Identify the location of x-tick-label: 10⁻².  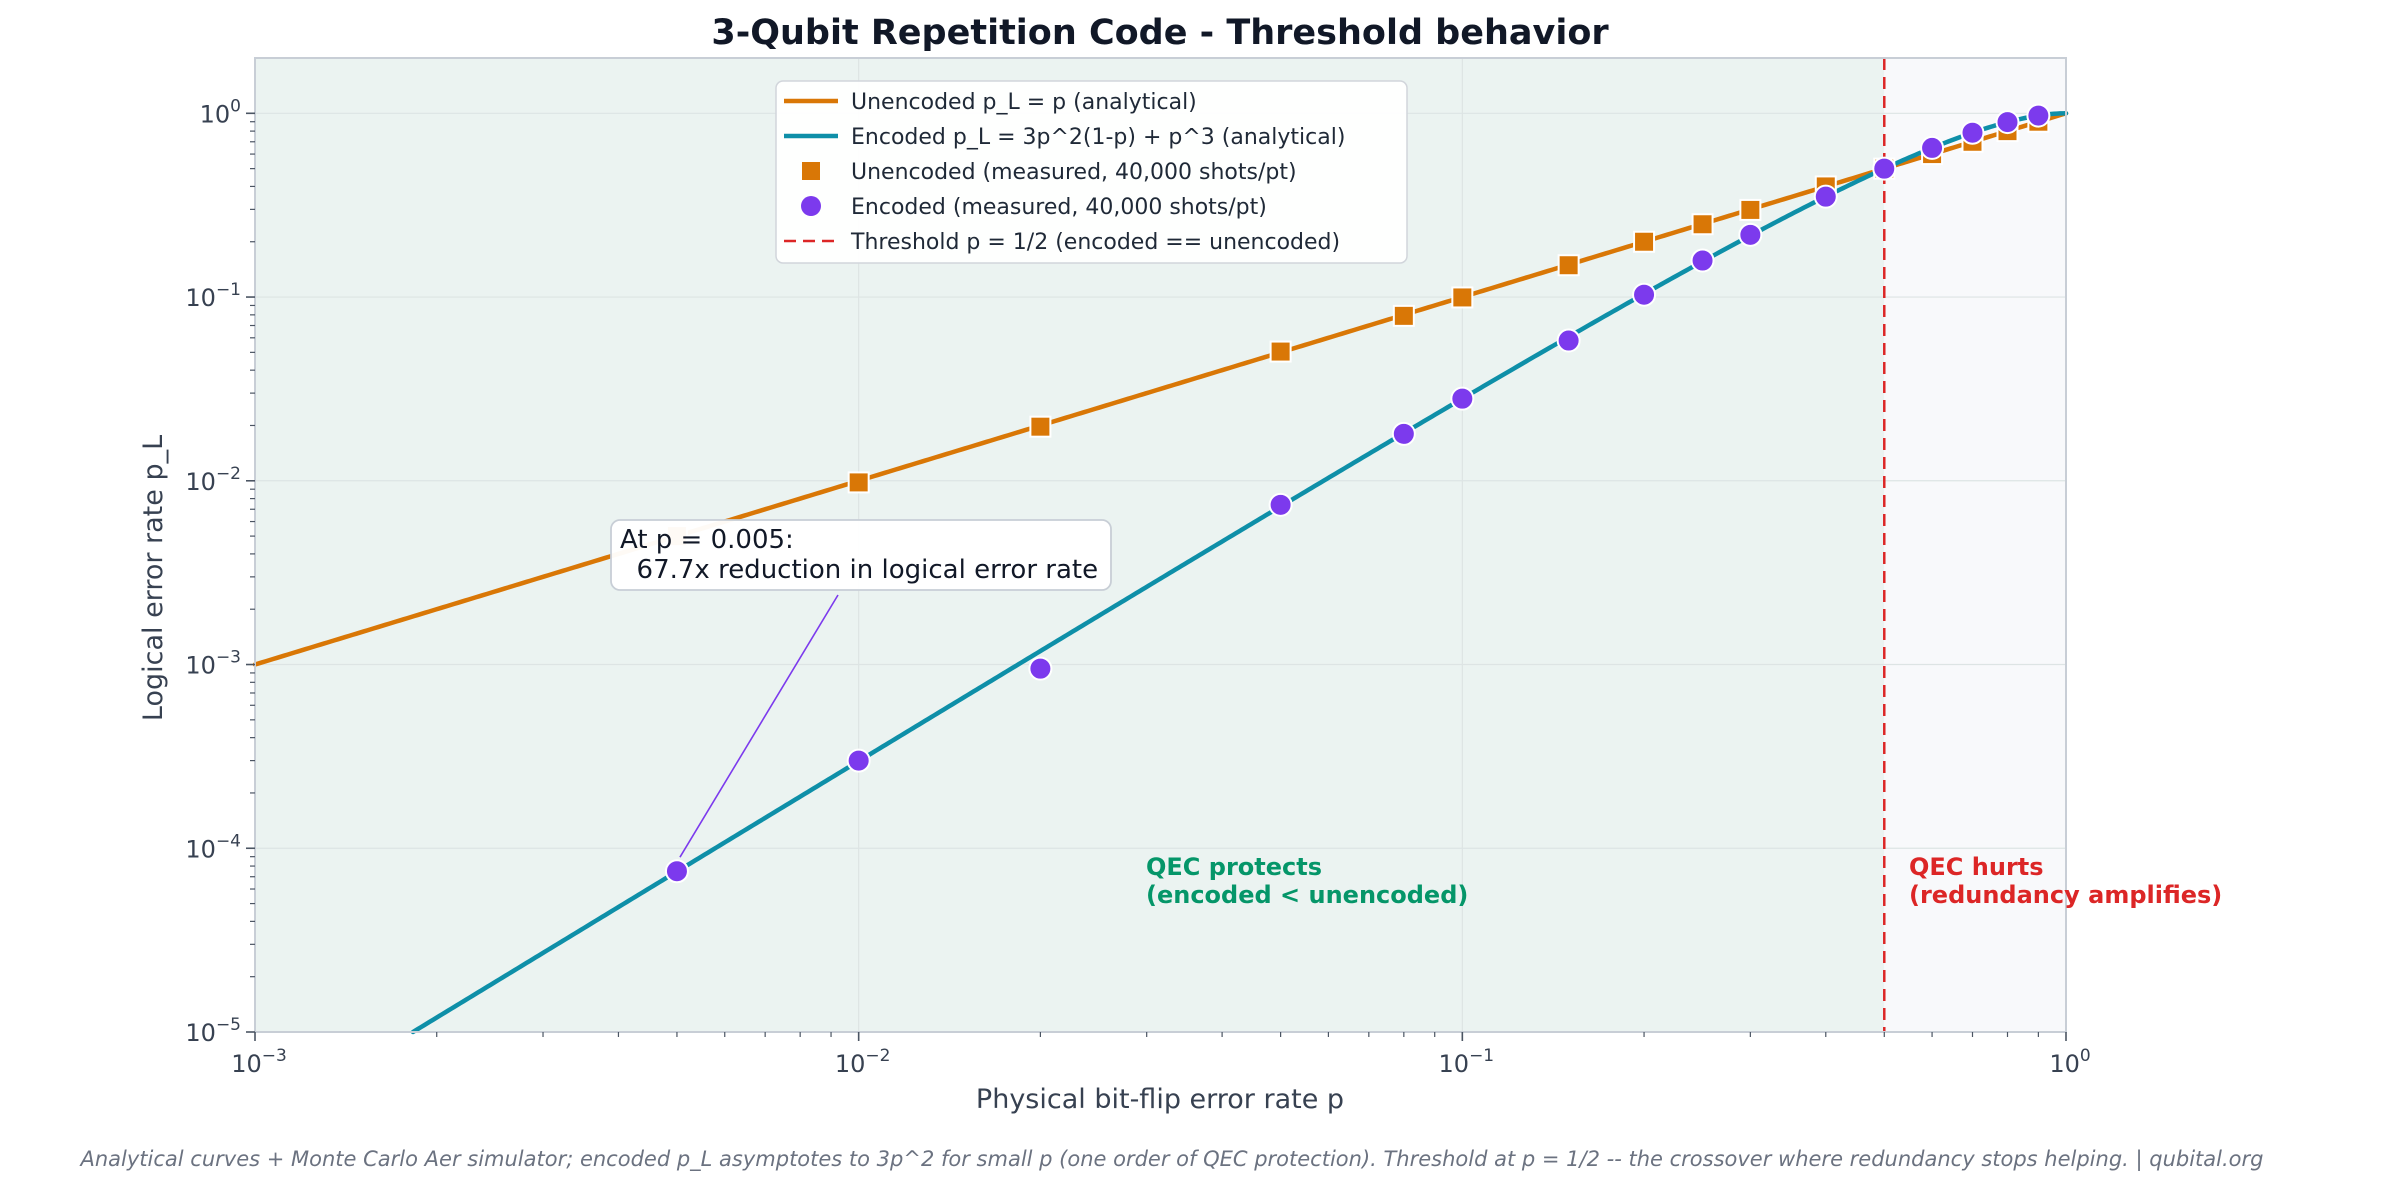
(863, 1062).